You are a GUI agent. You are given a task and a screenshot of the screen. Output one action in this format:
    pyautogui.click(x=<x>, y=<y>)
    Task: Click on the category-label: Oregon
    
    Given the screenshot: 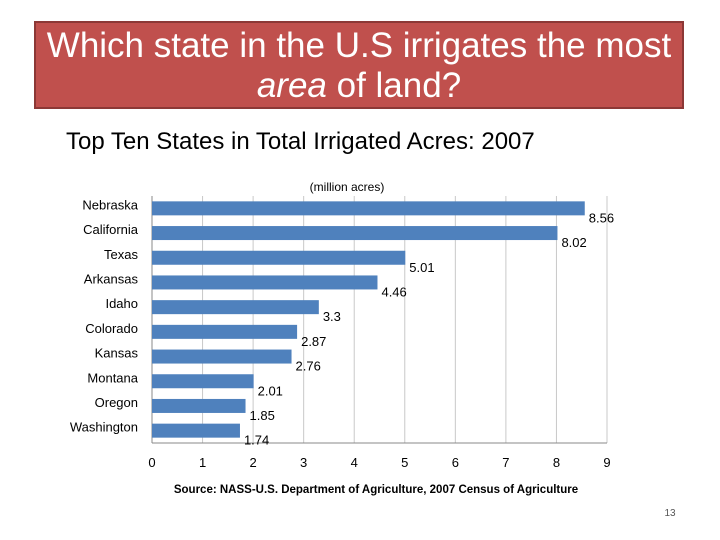 What is the action you would take?
    pyautogui.click(x=116, y=402)
    